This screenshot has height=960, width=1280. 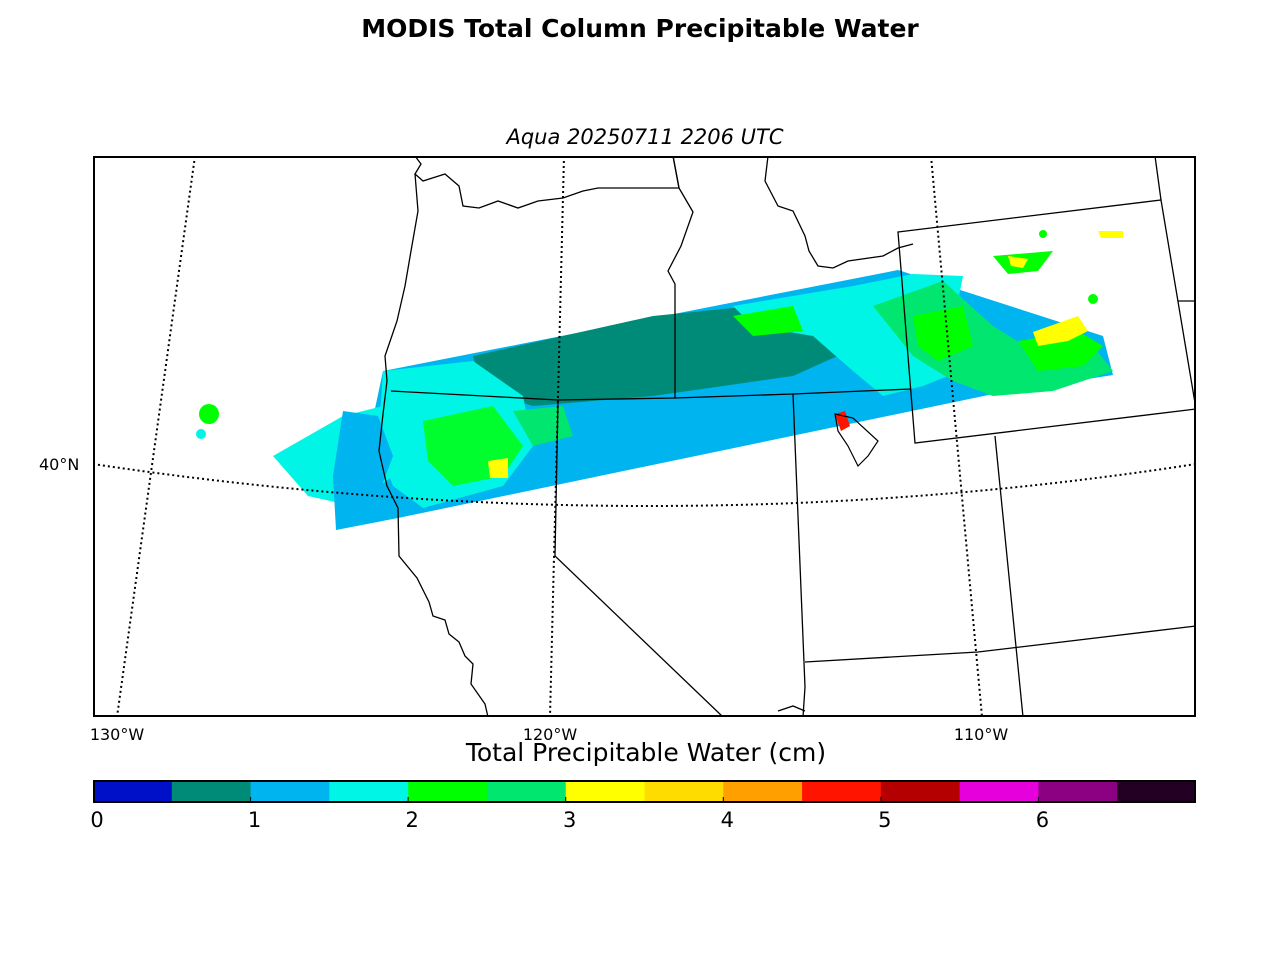 What do you see at coordinates (885, 820) in the screenshot?
I see `colorbar-tick-label: 5` at bounding box center [885, 820].